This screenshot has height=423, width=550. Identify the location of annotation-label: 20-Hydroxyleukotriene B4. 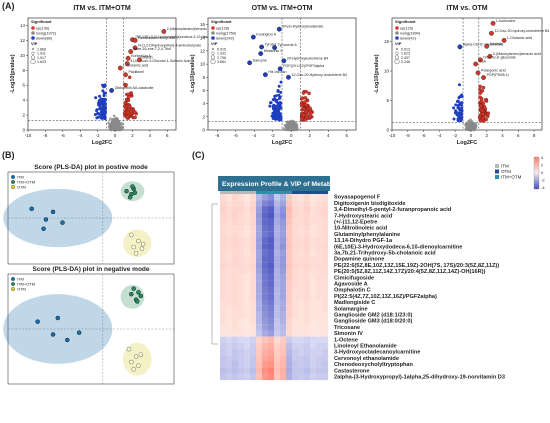
(307, 58).